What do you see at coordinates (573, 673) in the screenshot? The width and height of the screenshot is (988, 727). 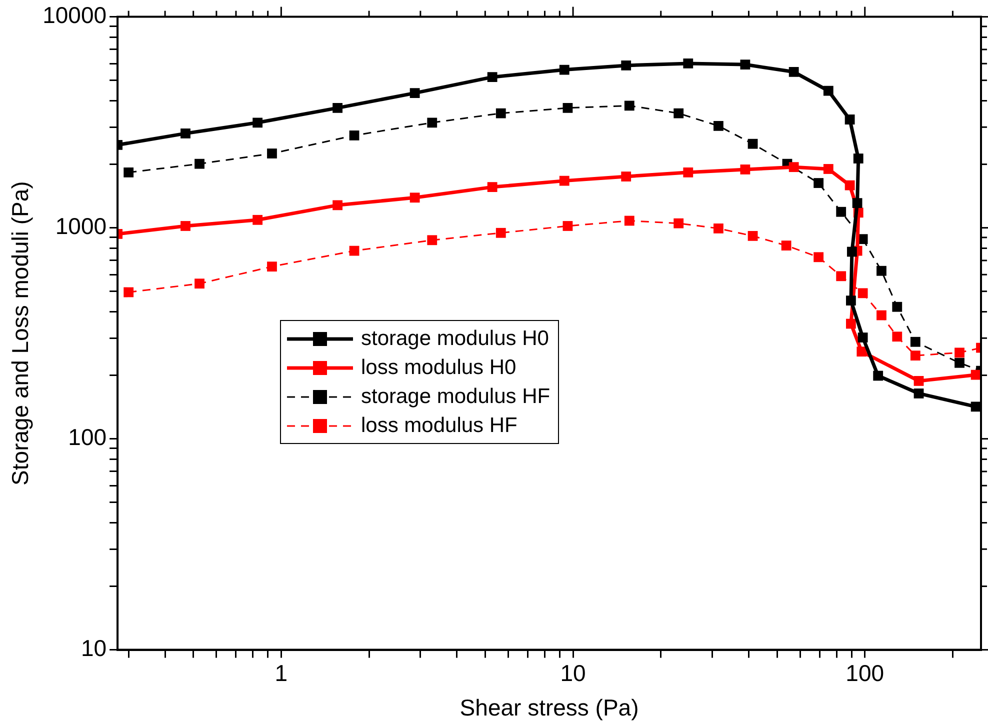 I see `x-tick-label: 10` at bounding box center [573, 673].